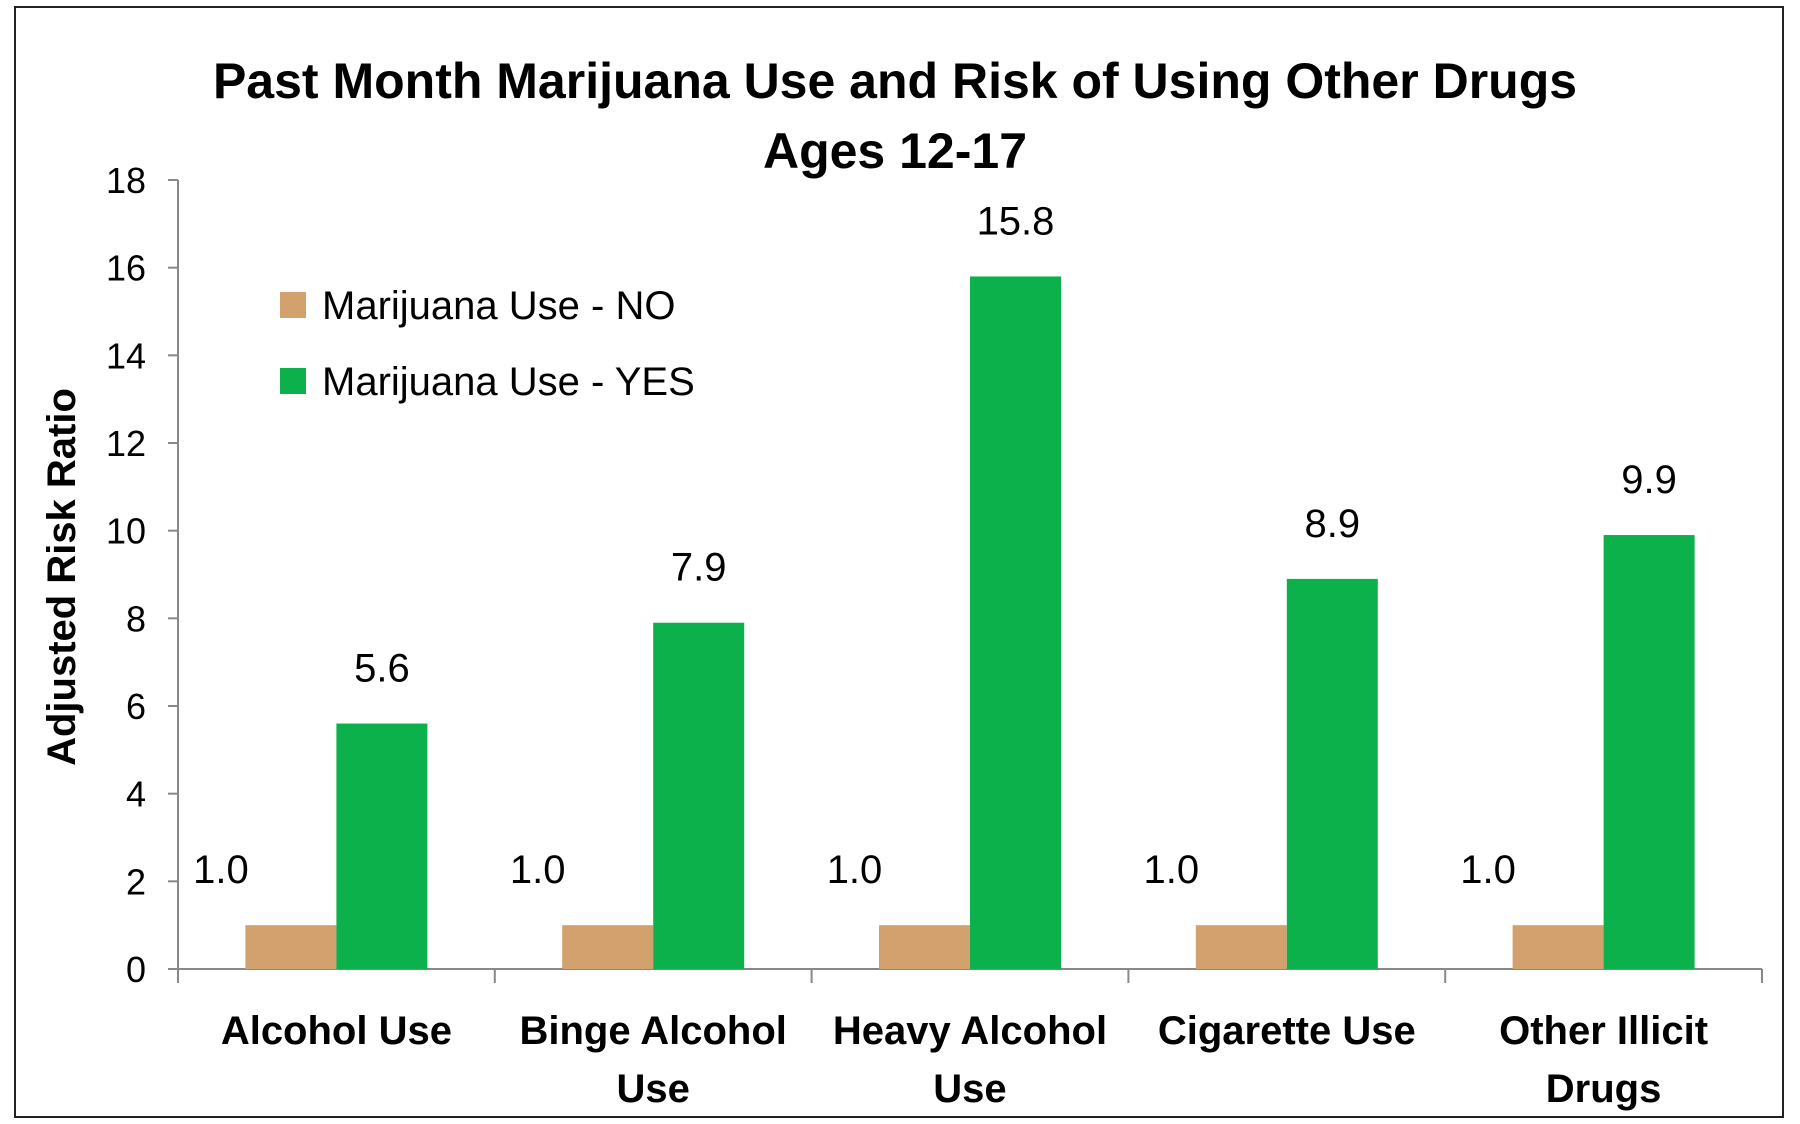  I want to click on y-tick-label: 14, so click(126, 355).